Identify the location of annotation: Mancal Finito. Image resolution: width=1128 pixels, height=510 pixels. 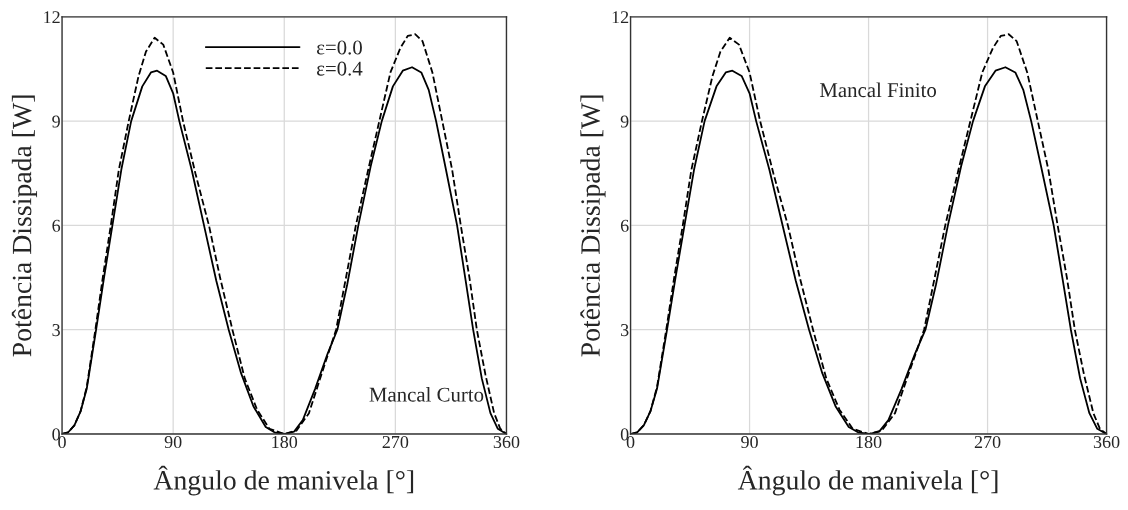
(878, 90).